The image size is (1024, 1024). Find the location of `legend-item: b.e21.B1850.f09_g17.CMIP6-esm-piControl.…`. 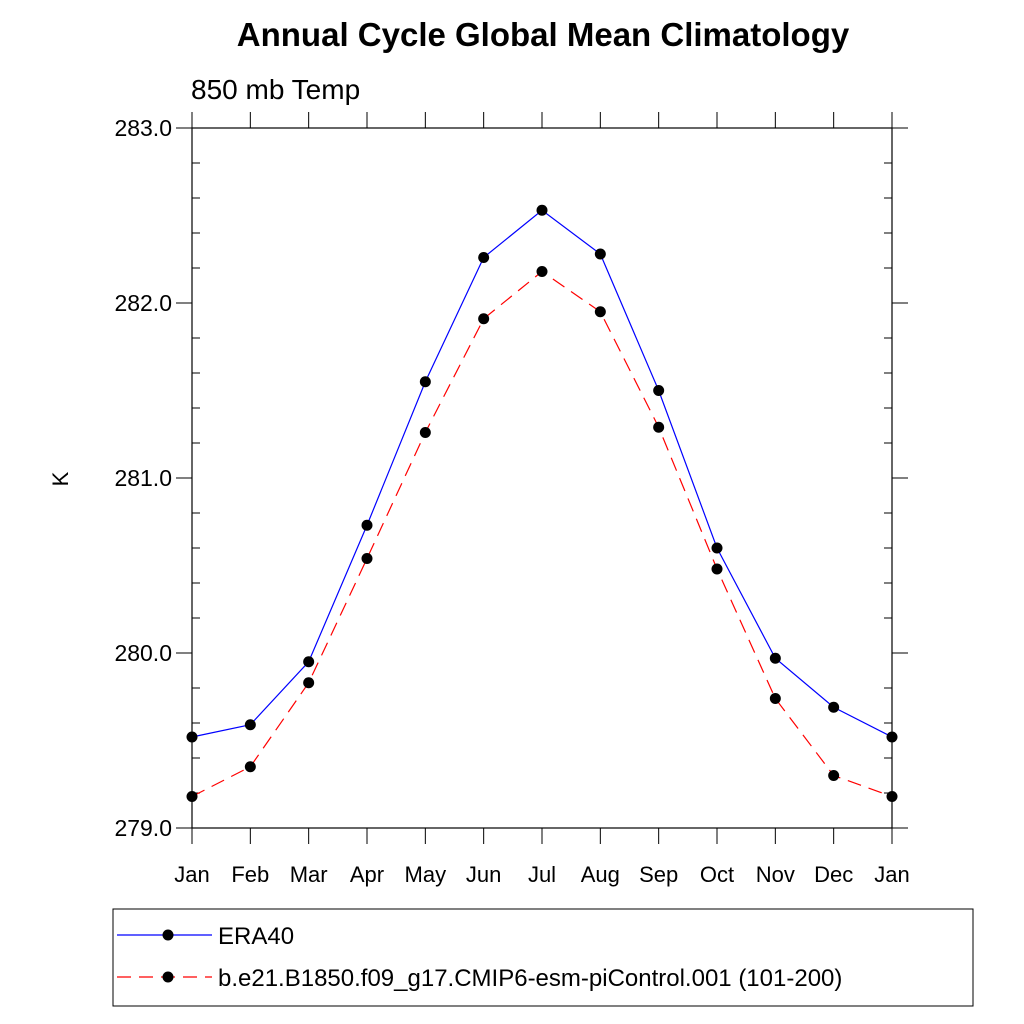

legend-item: b.e21.B1850.f09_g17.CMIP6-esm-piControl.… is located at coordinates (479, 978).